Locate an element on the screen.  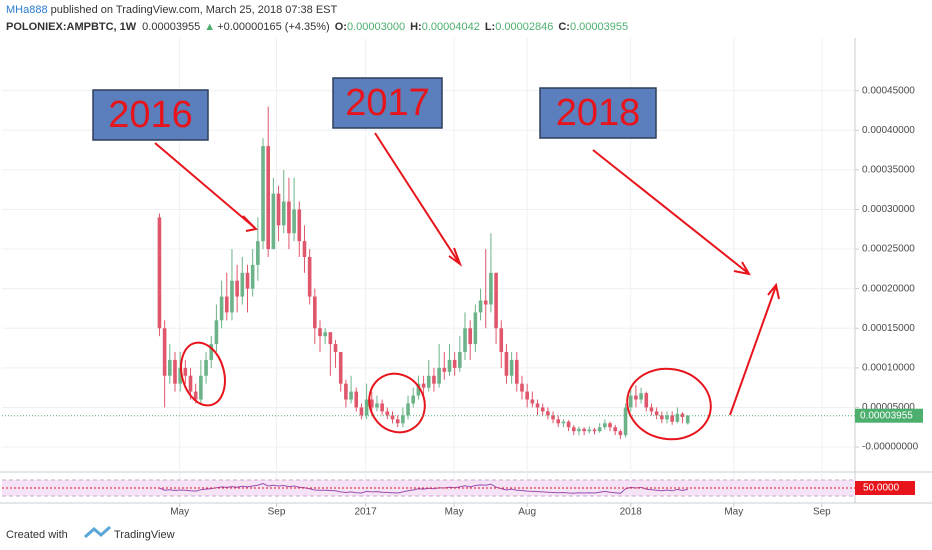
y-tick-label: 0.00005000 is located at coordinates (888, 407).